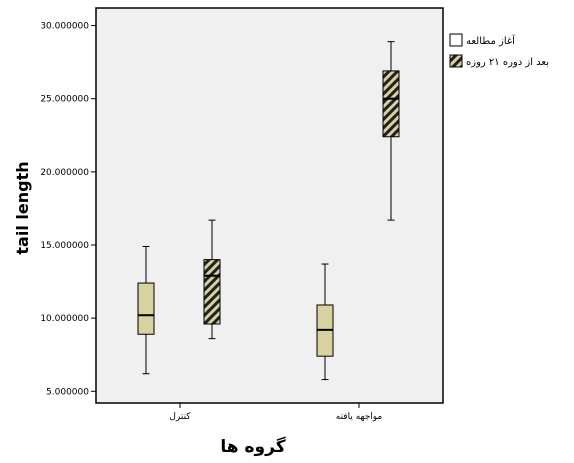 The image size is (574, 463). What do you see at coordinates (64, 246) in the screenshot?
I see `y-tick-label: 15.000000` at bounding box center [64, 246].